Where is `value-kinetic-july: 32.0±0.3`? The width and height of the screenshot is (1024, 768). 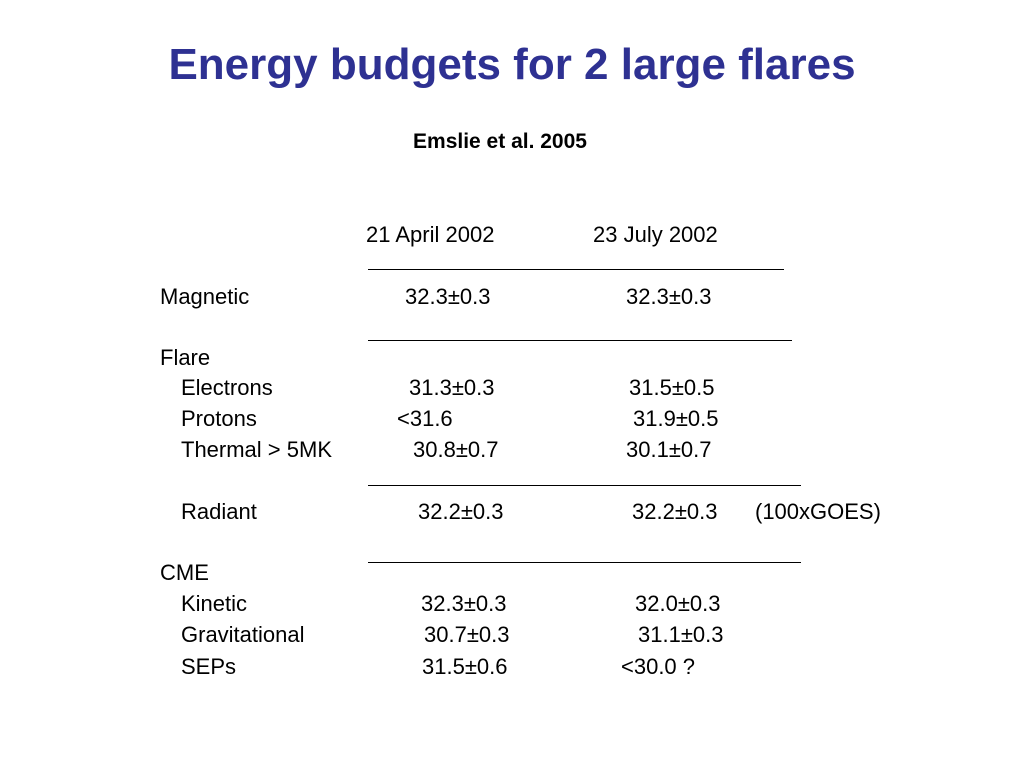
value-kinetic-july: 32.0±0.3 is located at coordinates (678, 603).